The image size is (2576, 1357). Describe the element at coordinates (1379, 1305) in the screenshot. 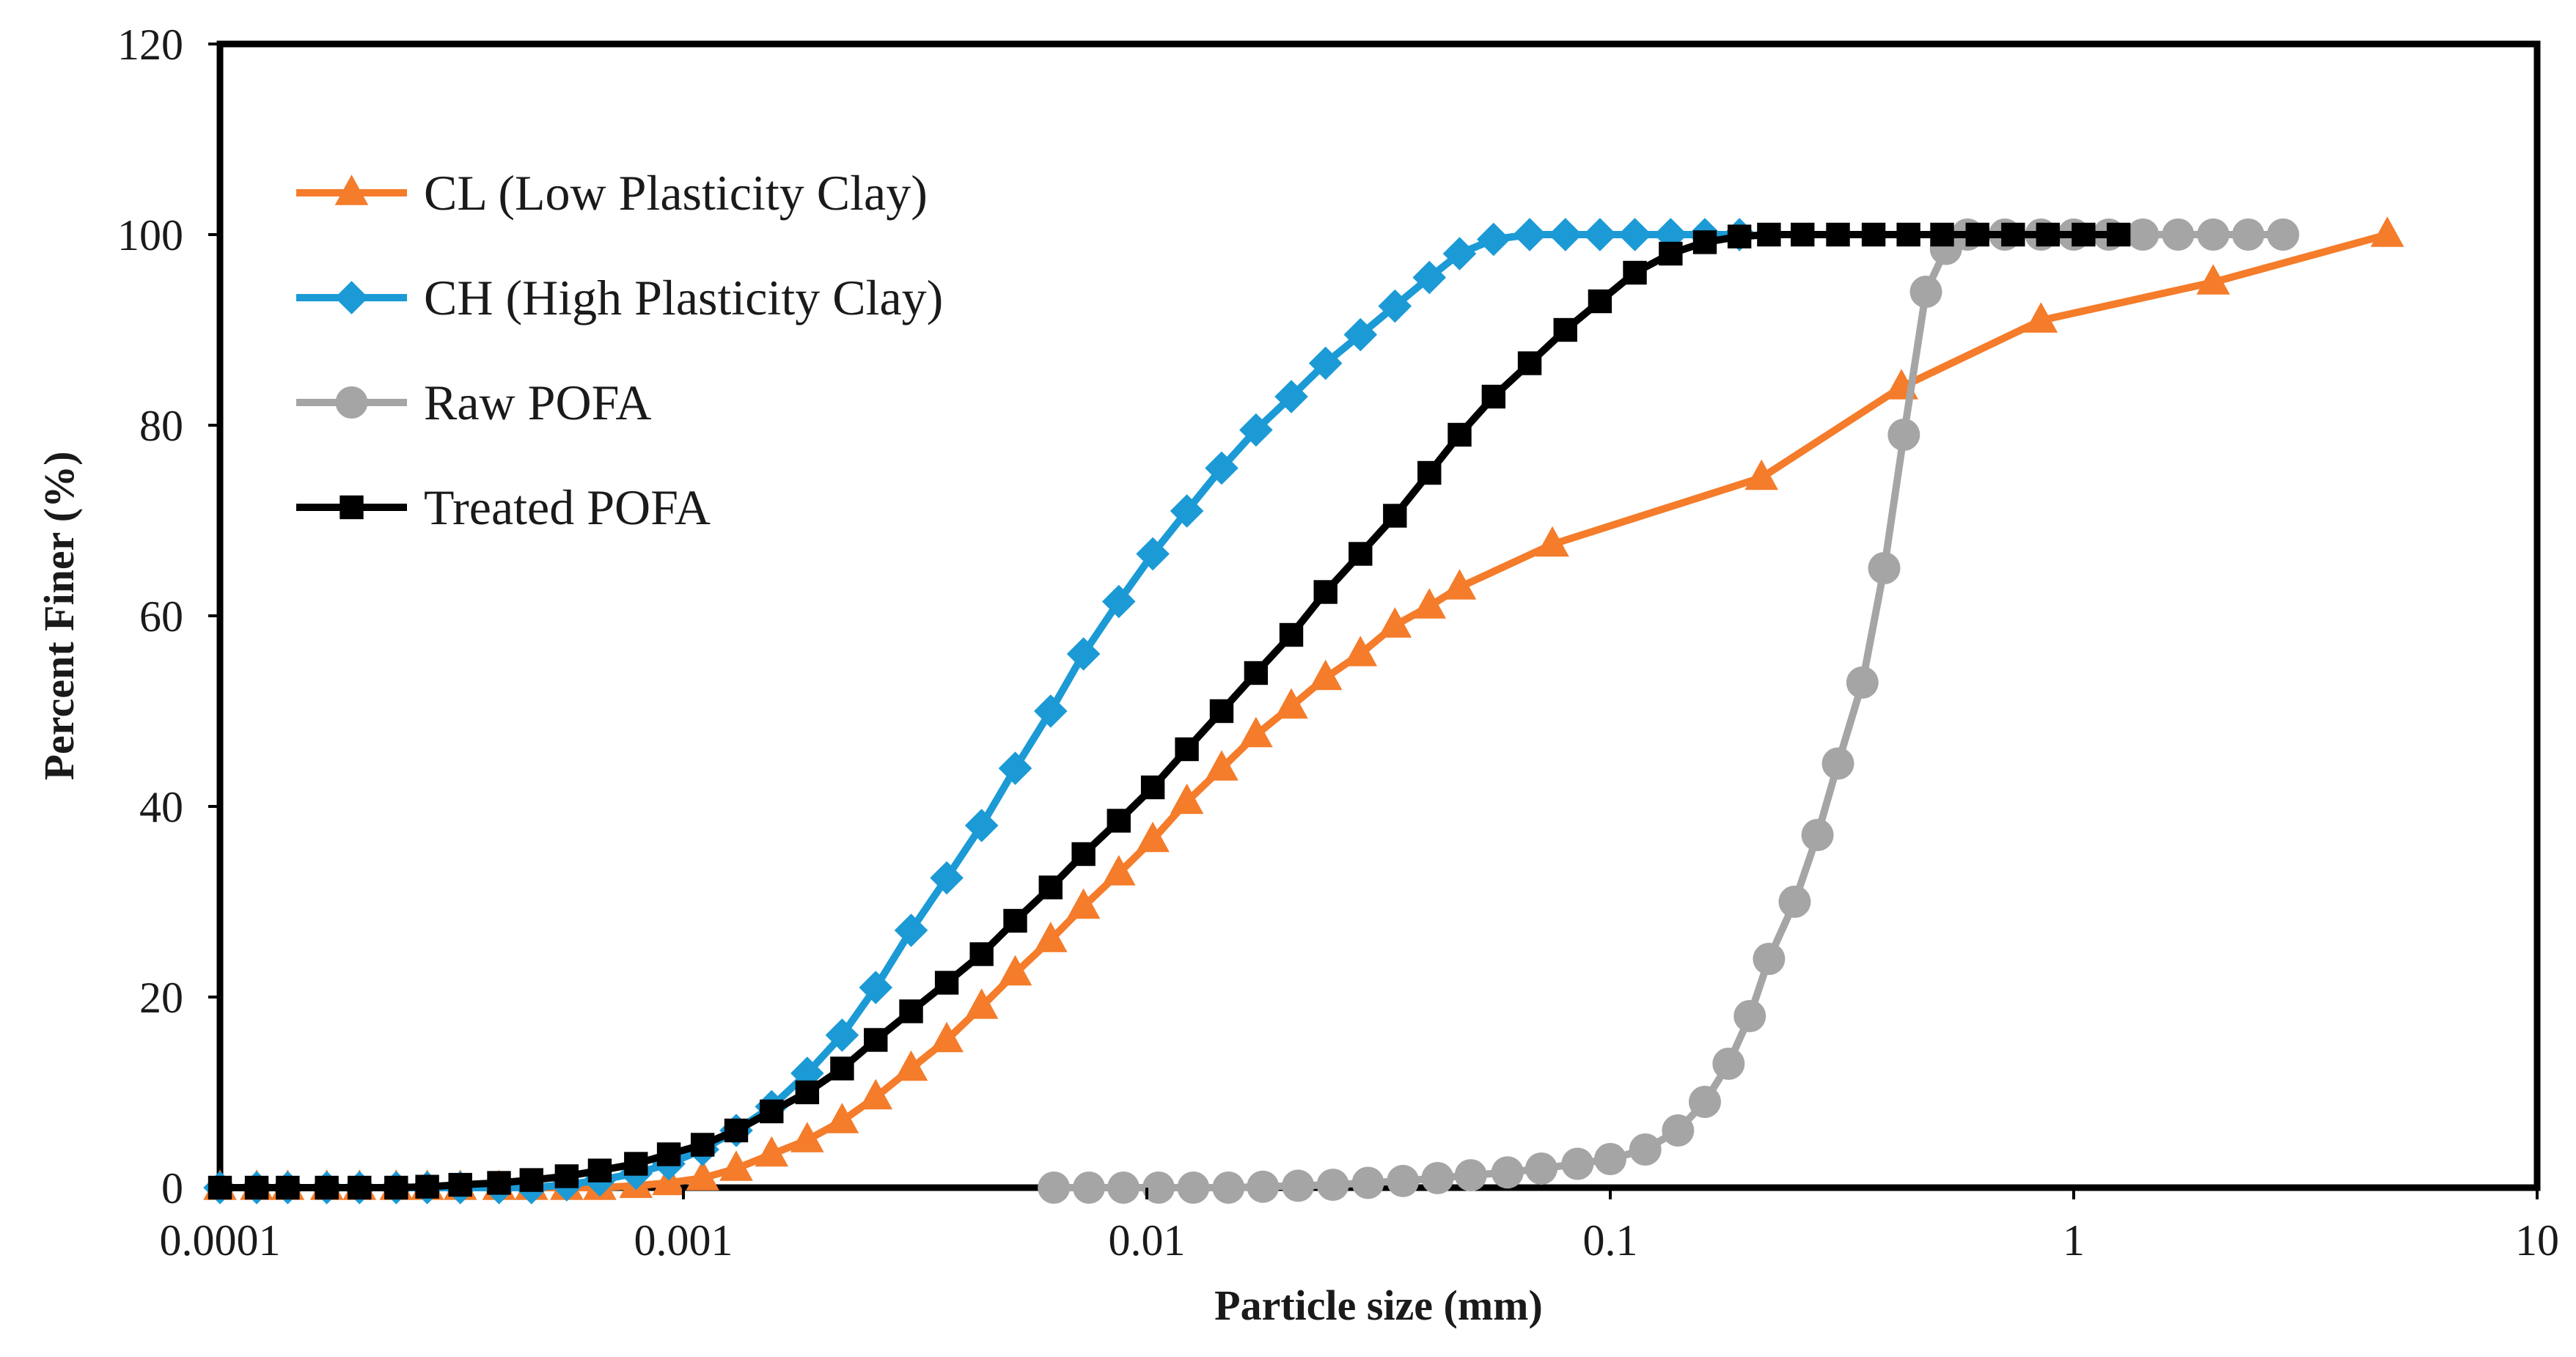

I see `x-axis-title: Particle size (mm)` at that location.